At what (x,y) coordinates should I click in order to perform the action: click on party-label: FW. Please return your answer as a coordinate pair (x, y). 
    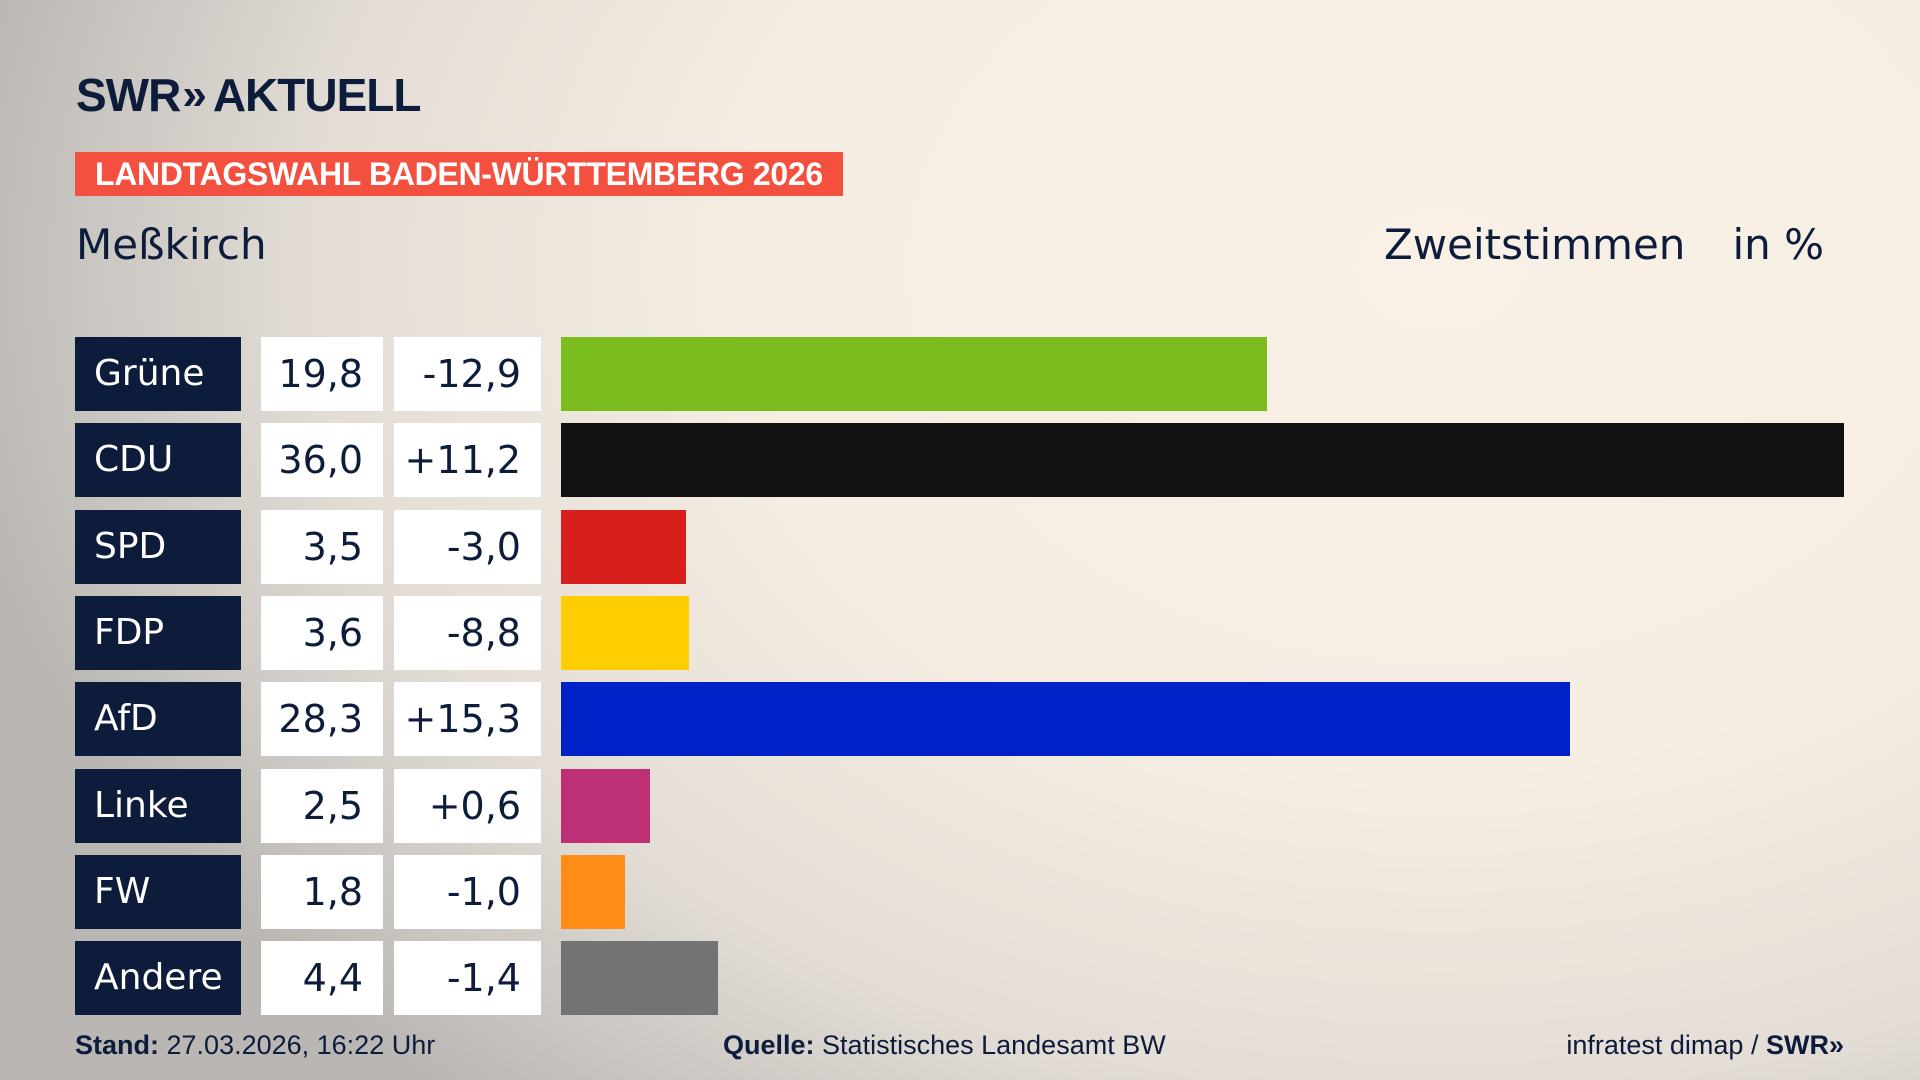
    Looking at the image, I should click on (158, 891).